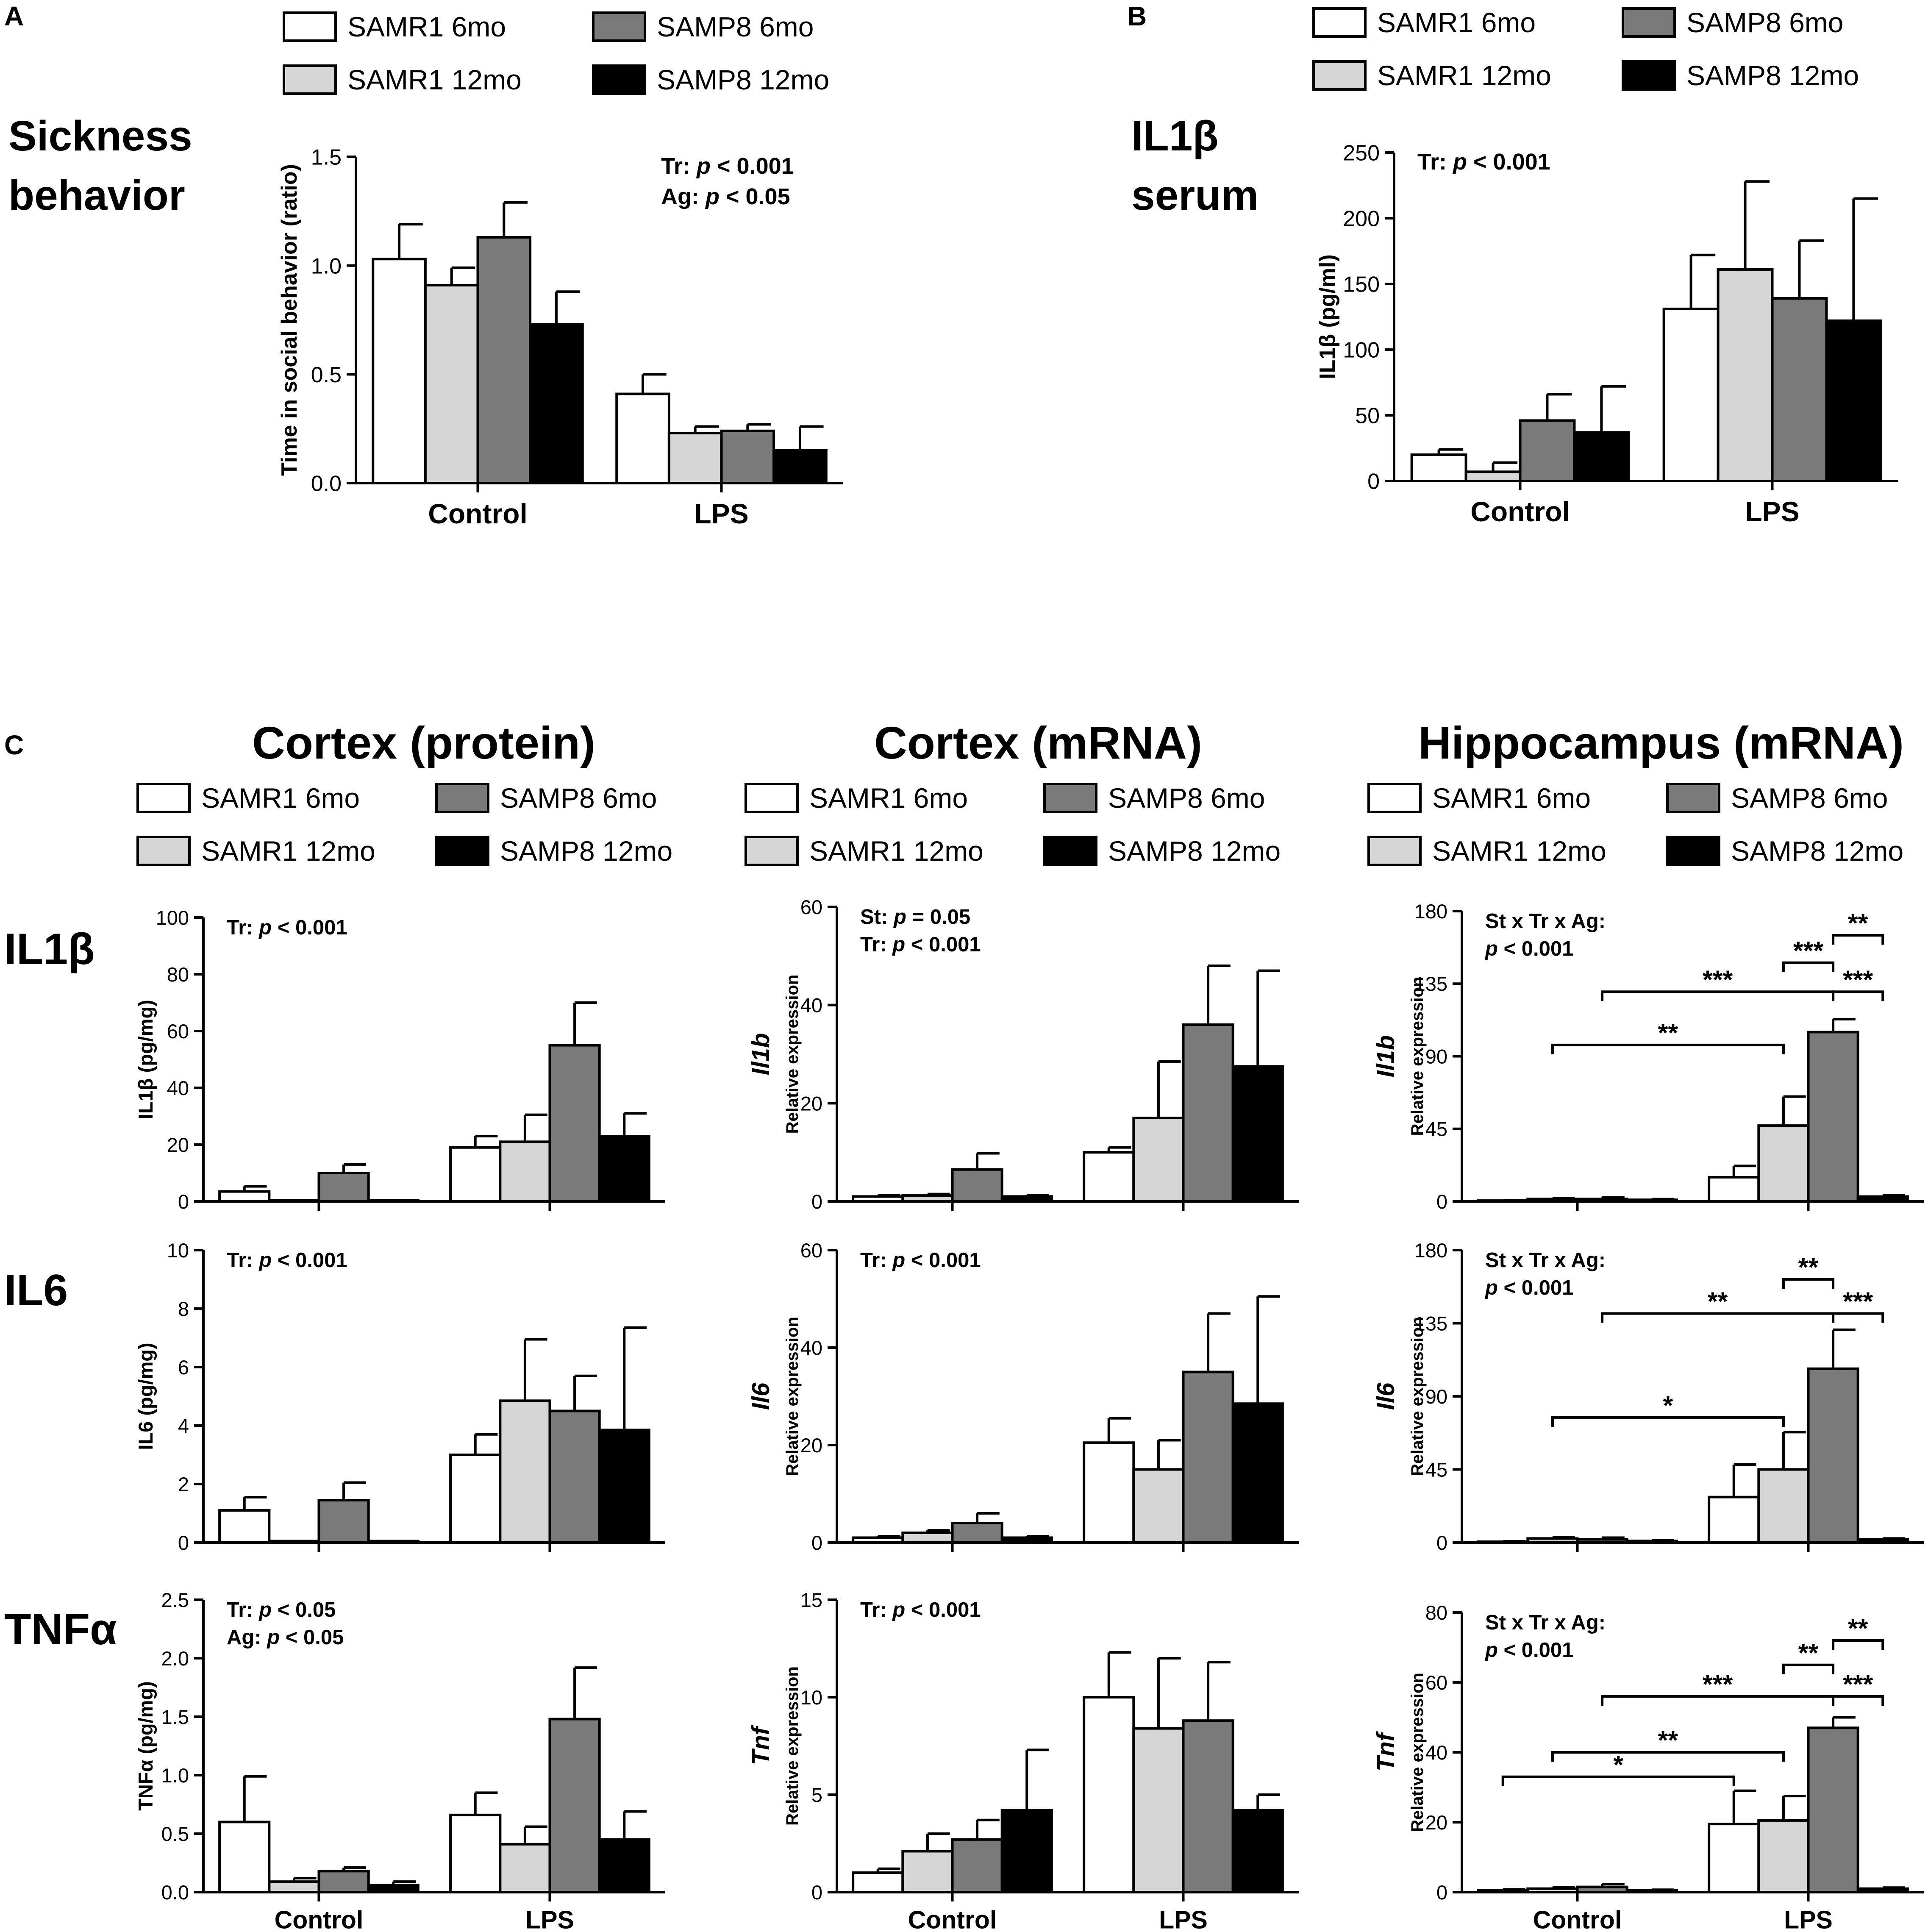 The width and height of the screenshot is (1928, 1932). I want to click on y-tick-label: 20, so click(811, 1446).